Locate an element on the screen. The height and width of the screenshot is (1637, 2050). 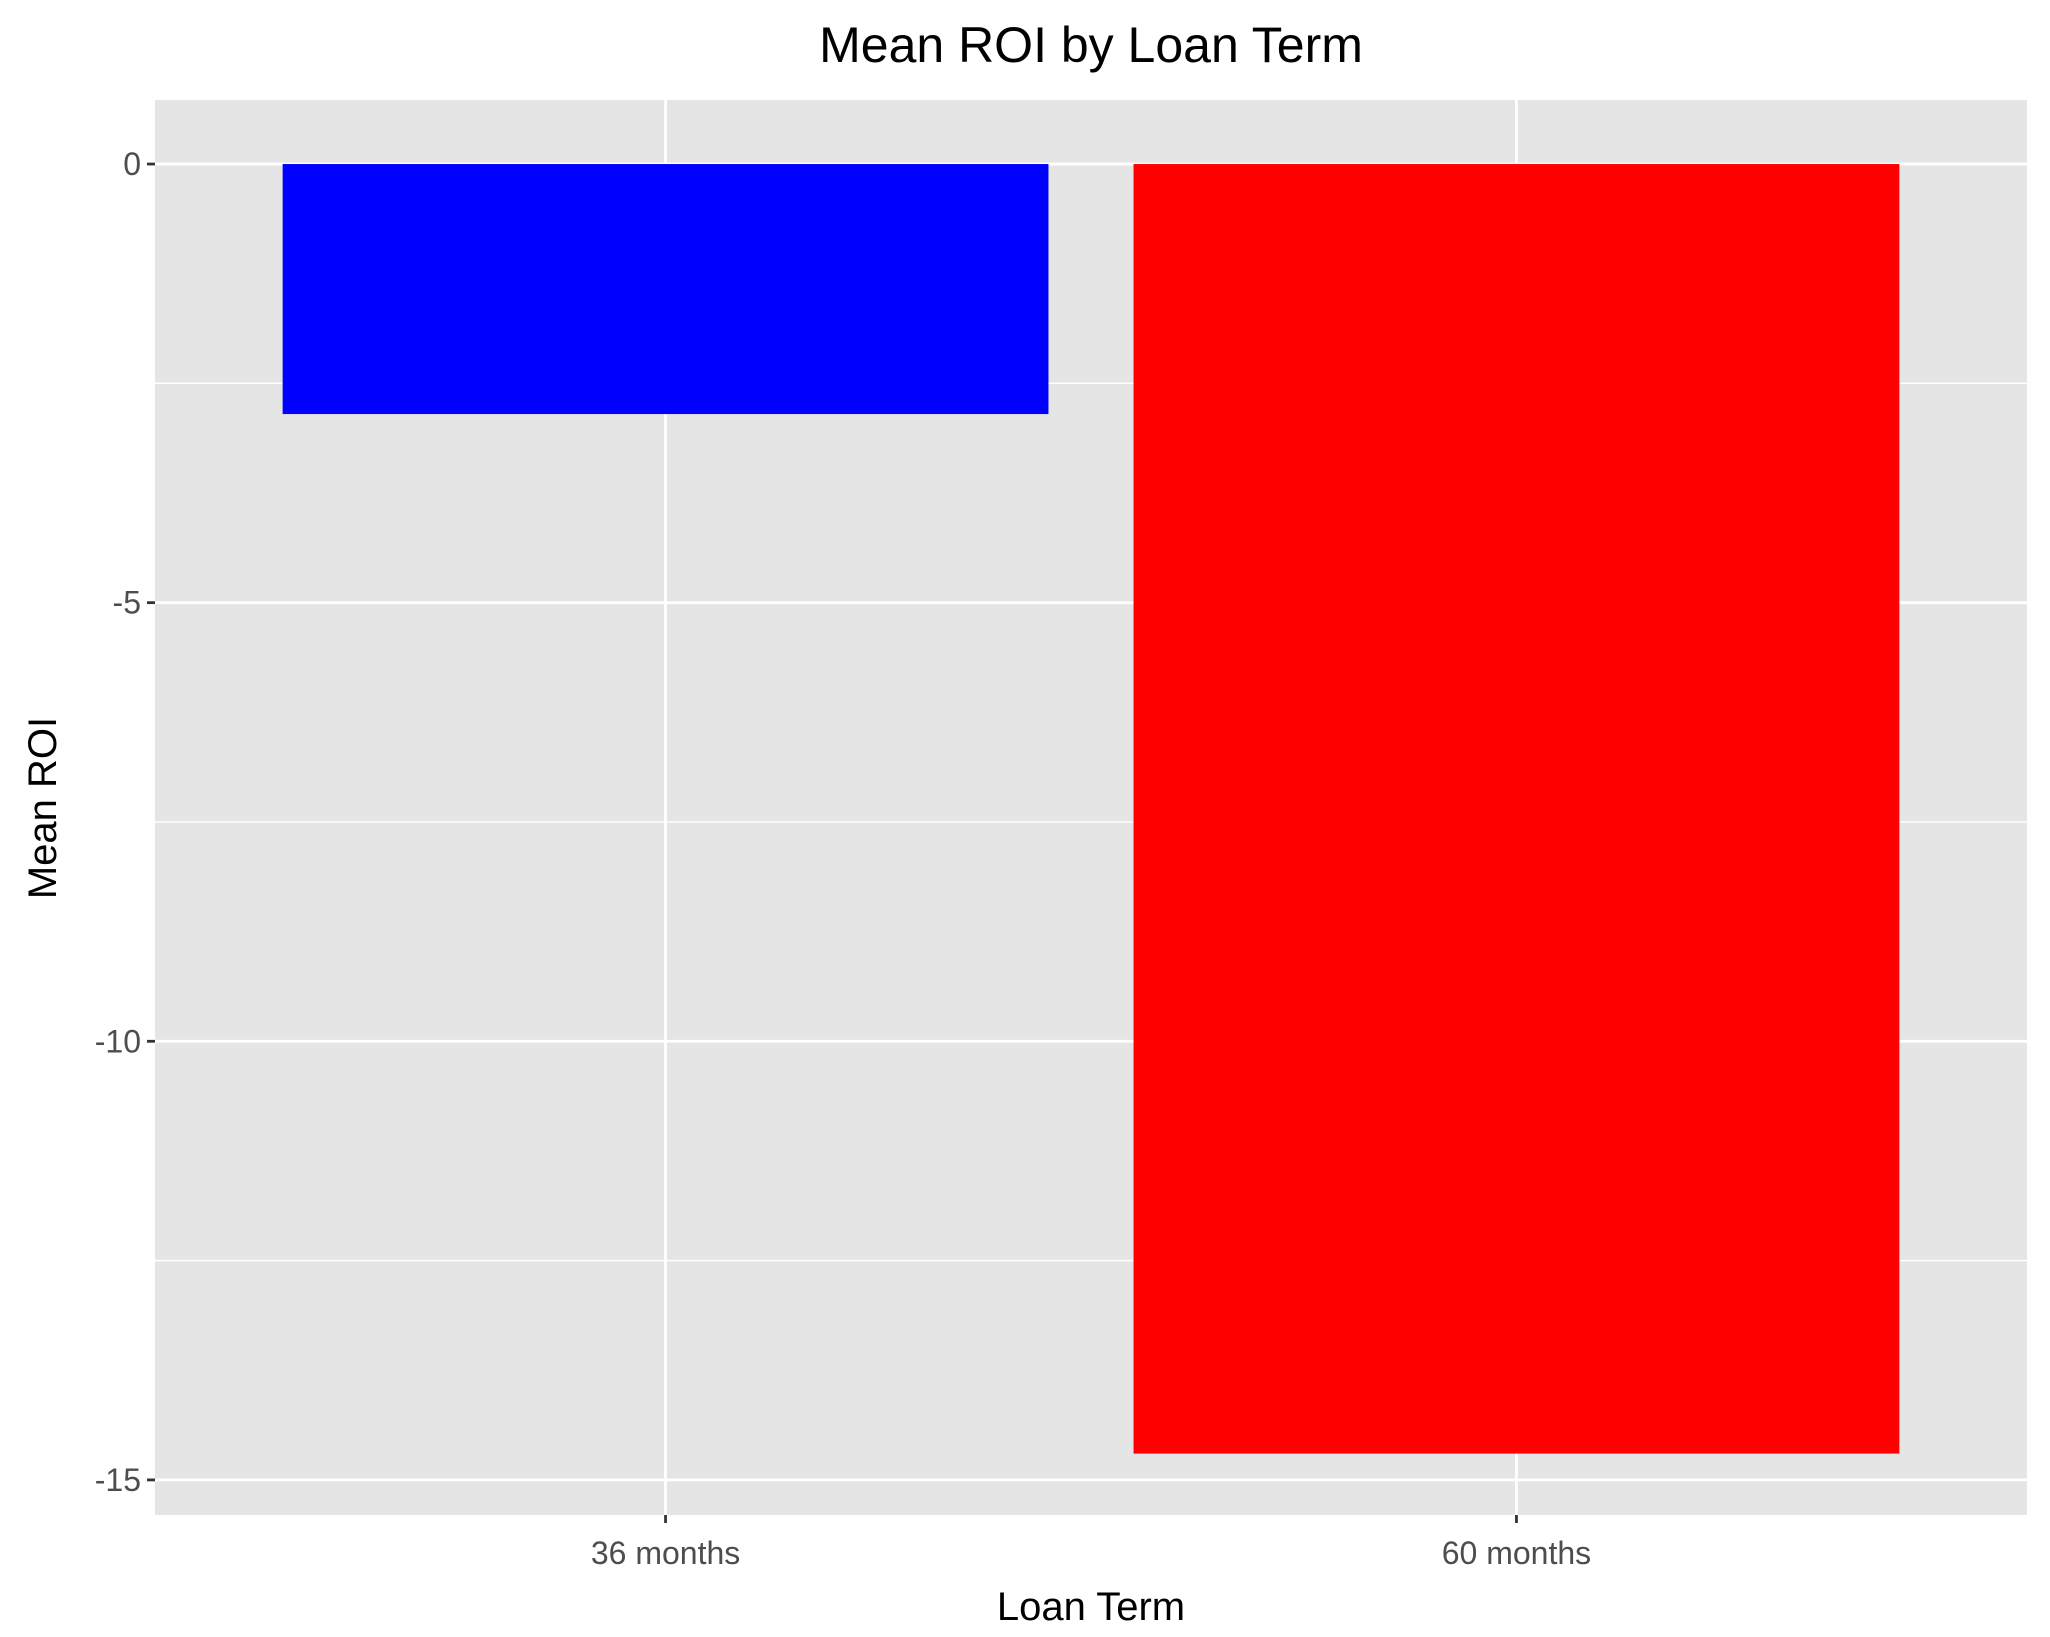
y-tick-label: -15 is located at coordinates (118, 1480).